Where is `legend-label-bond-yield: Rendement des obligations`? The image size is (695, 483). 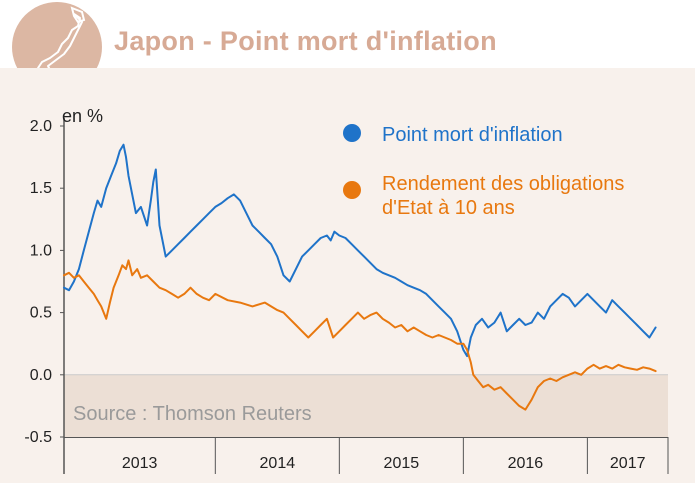 legend-label-bond-yield: Rendement des obligations is located at coordinates (503, 184).